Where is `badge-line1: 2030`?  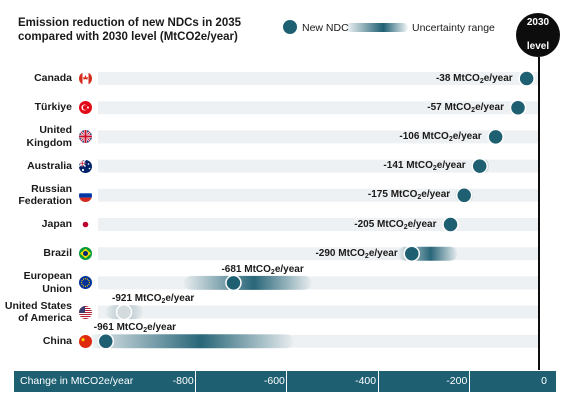 badge-line1: 2030 is located at coordinates (538, 22).